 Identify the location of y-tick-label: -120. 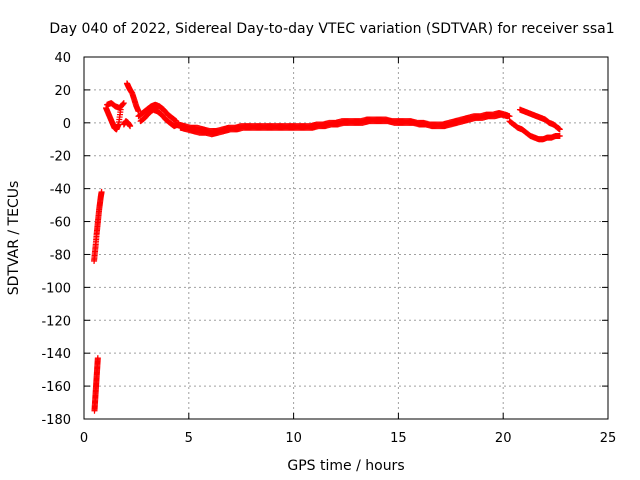
(56, 321).